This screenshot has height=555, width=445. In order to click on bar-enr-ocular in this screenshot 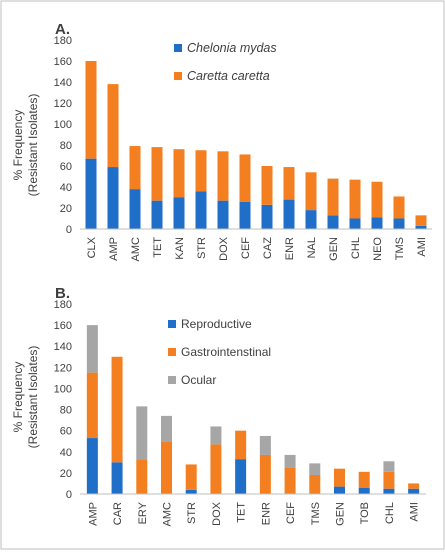, I will do `click(265, 445)`.